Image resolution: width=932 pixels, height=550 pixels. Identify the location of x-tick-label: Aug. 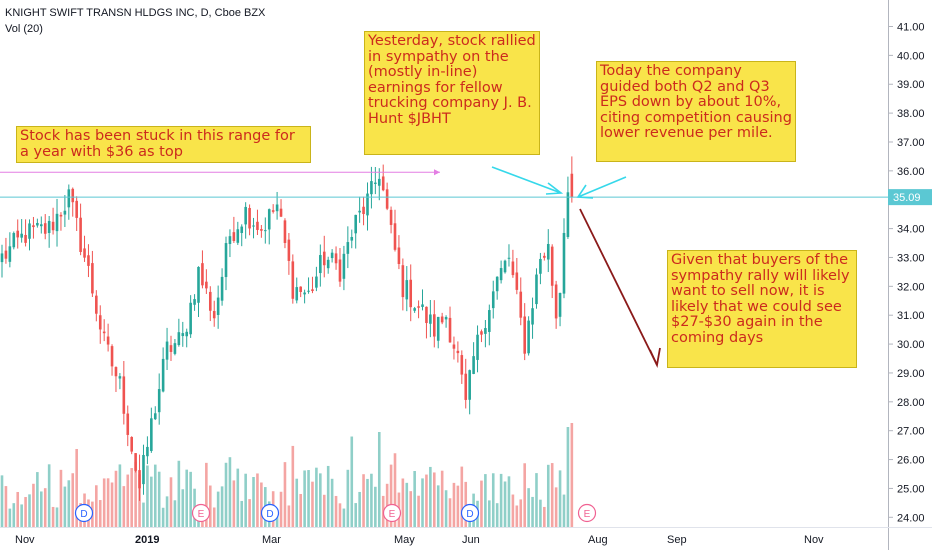
(598, 540).